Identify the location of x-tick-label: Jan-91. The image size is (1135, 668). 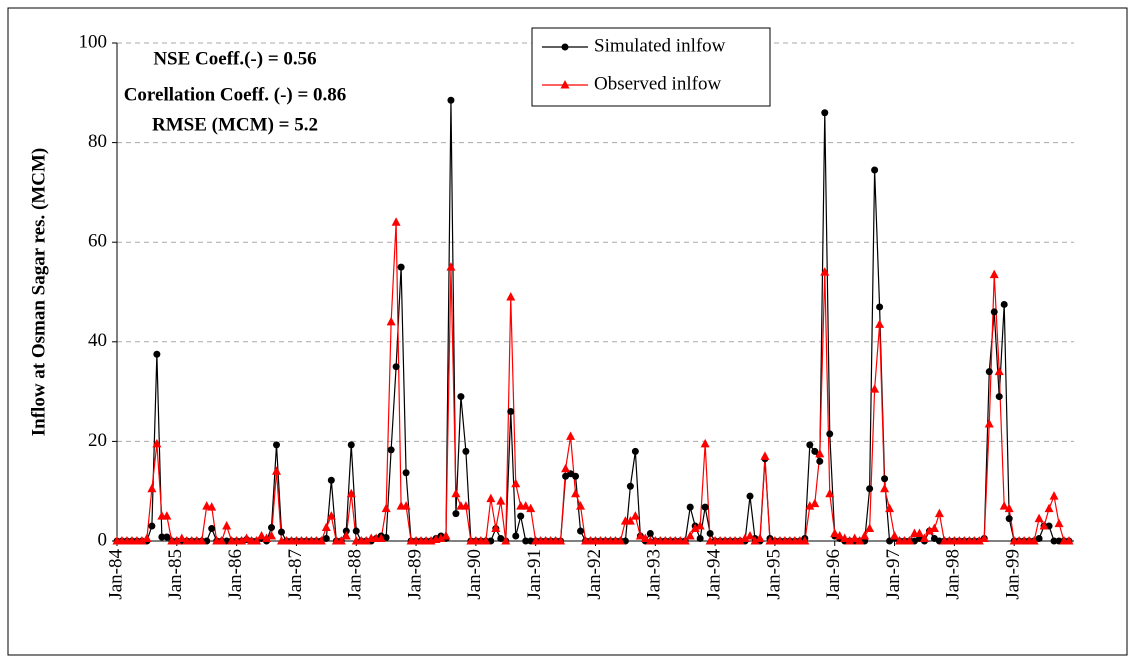
(534, 574).